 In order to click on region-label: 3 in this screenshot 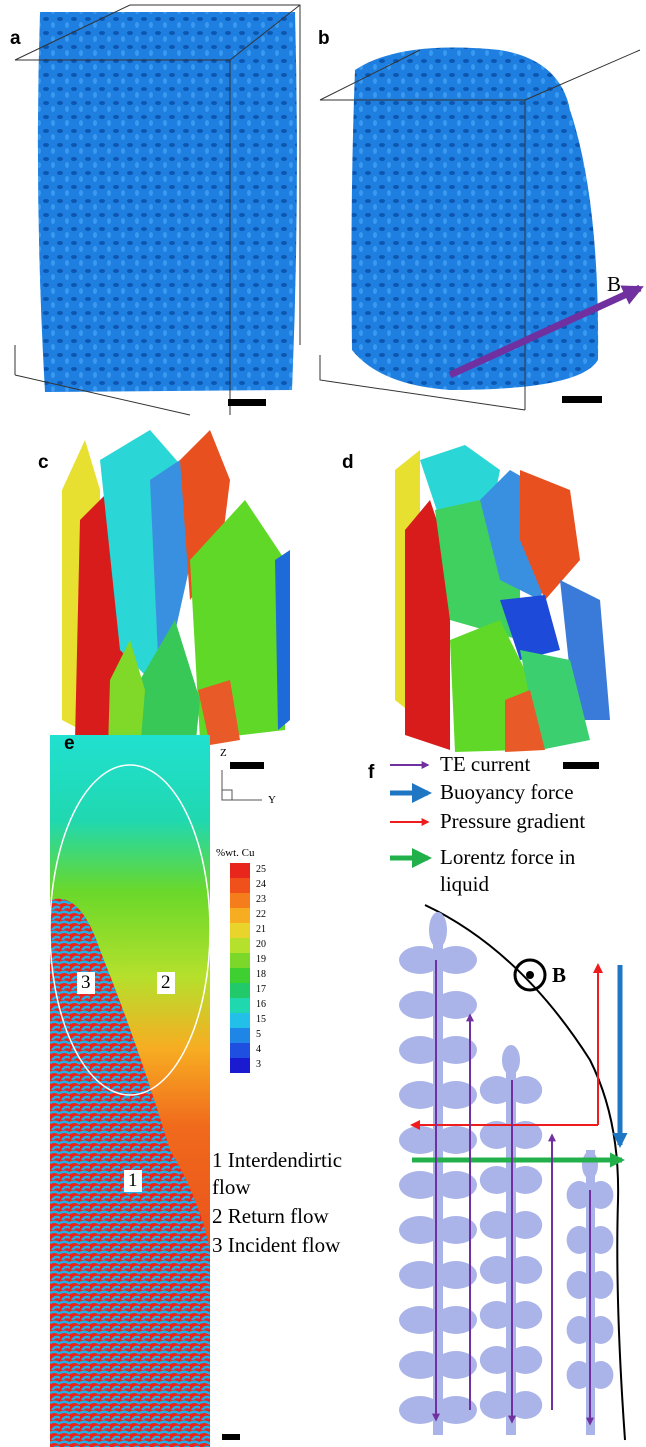, I will do `click(86, 983)`.